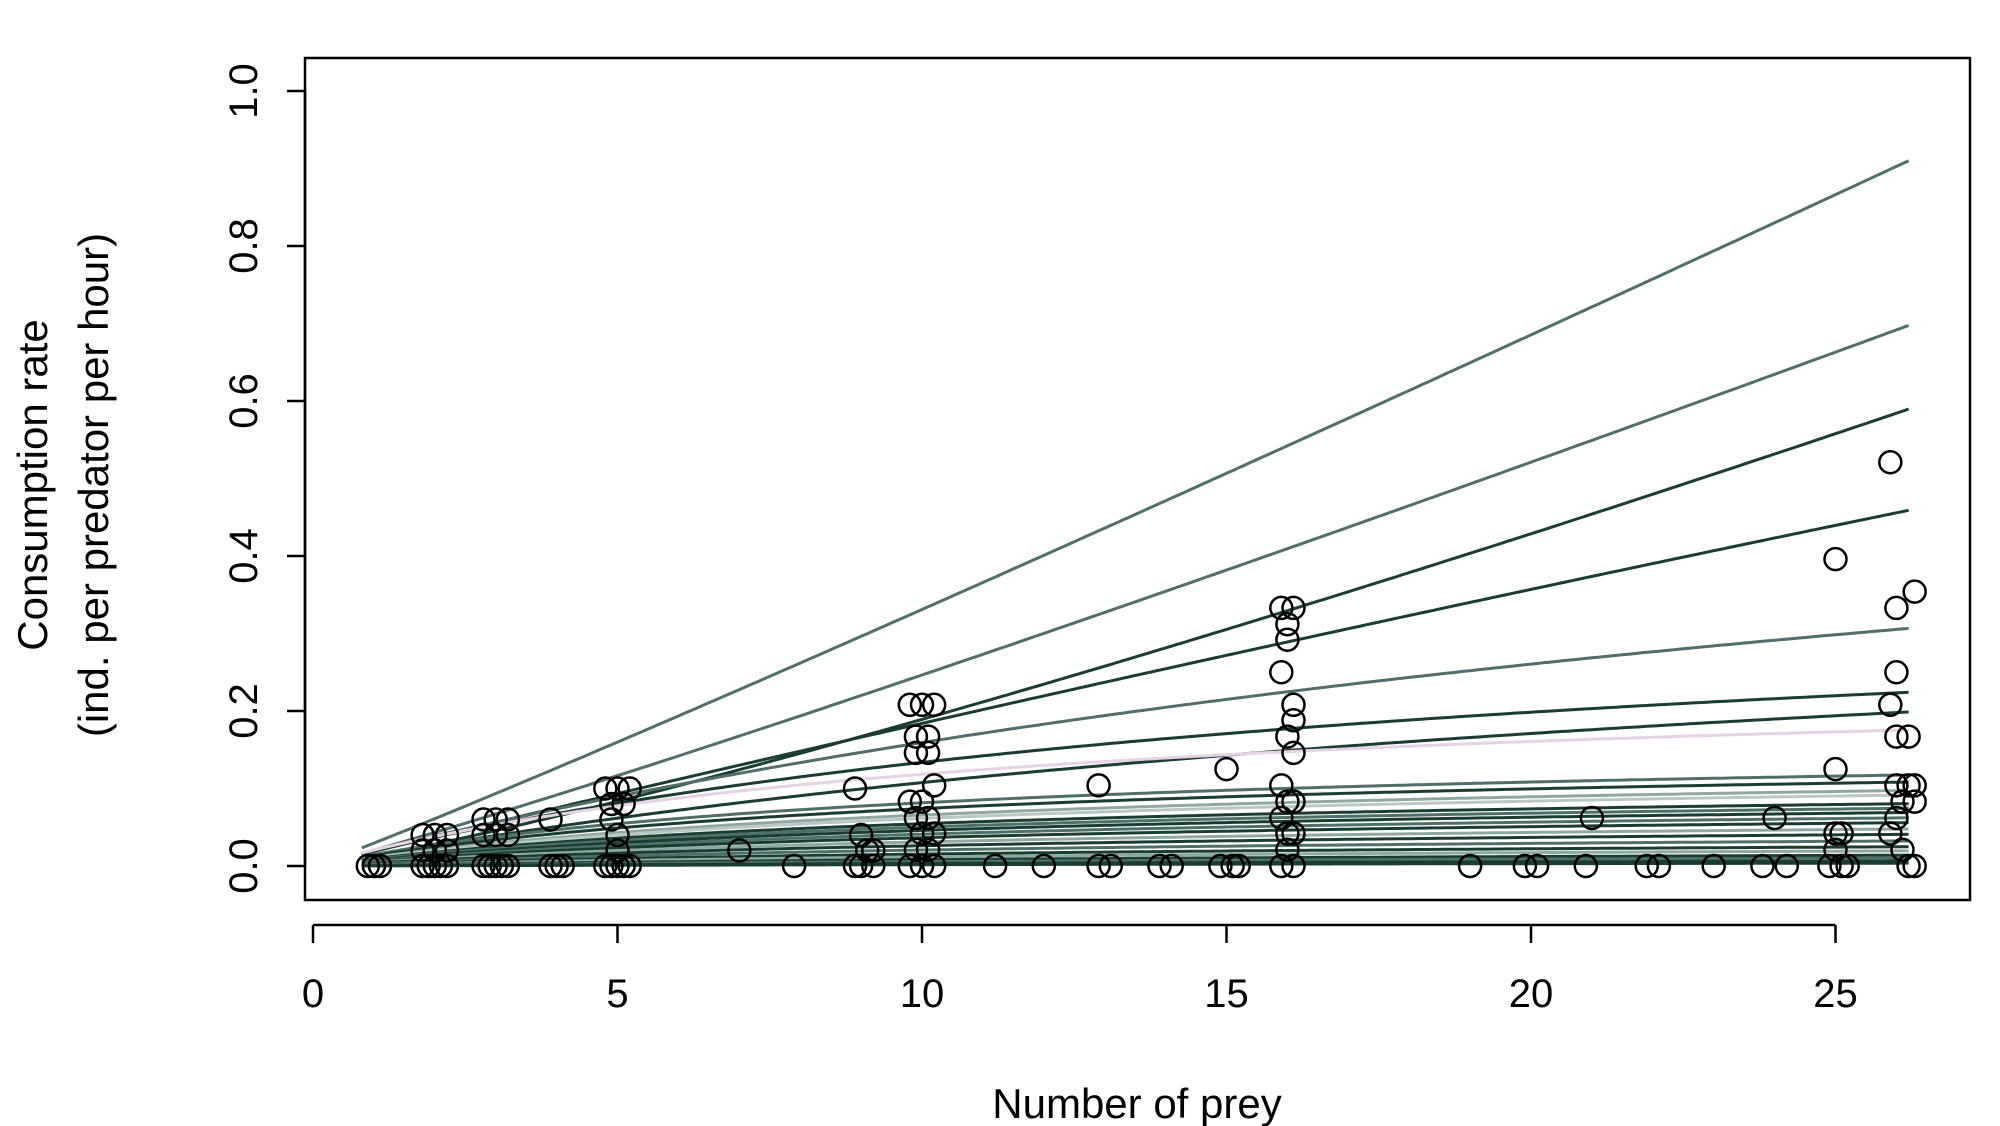 Image resolution: width=2000 pixels, height=1126 pixels. Describe the element at coordinates (617, 994) in the screenshot. I see `x-tick-label: 5` at that location.